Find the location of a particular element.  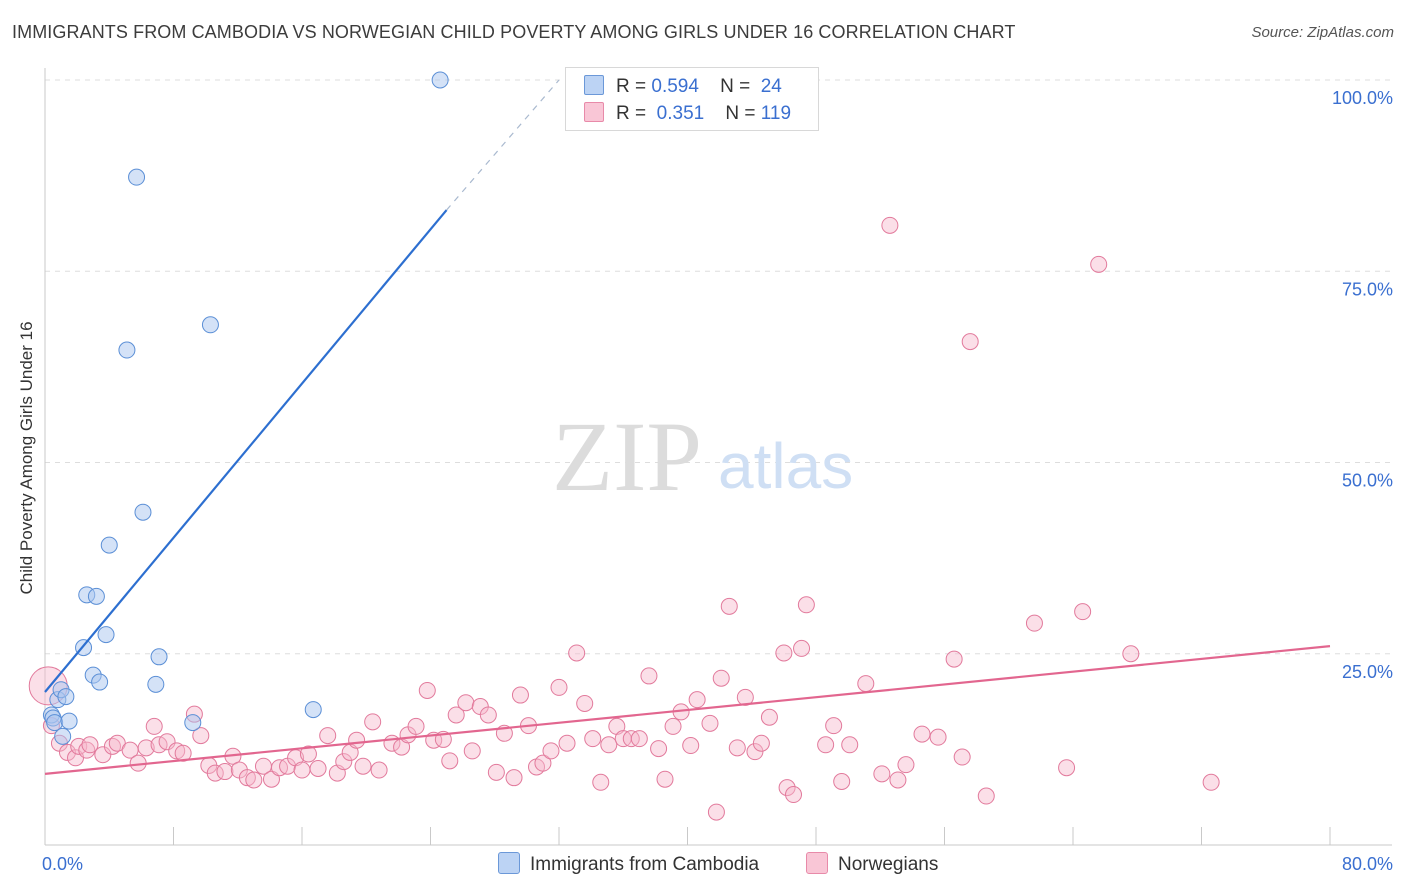

y-tick-label: 25.0% is located at coordinates (1367, 672).